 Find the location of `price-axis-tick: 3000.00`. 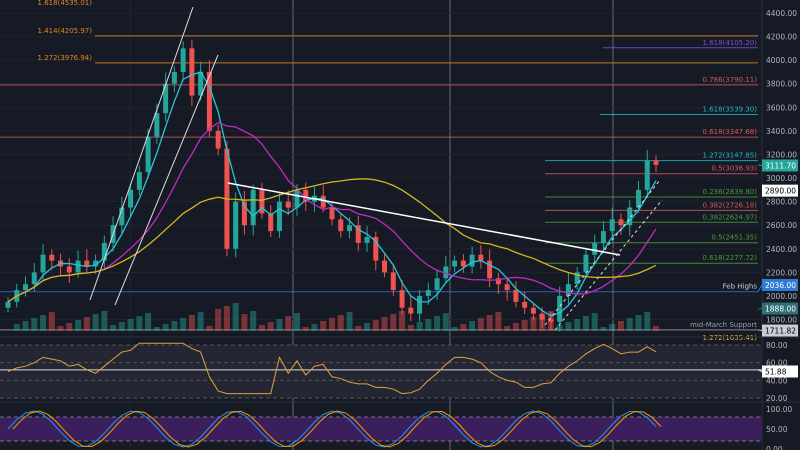

price-axis-tick: 3000.00 is located at coordinates (781, 178).